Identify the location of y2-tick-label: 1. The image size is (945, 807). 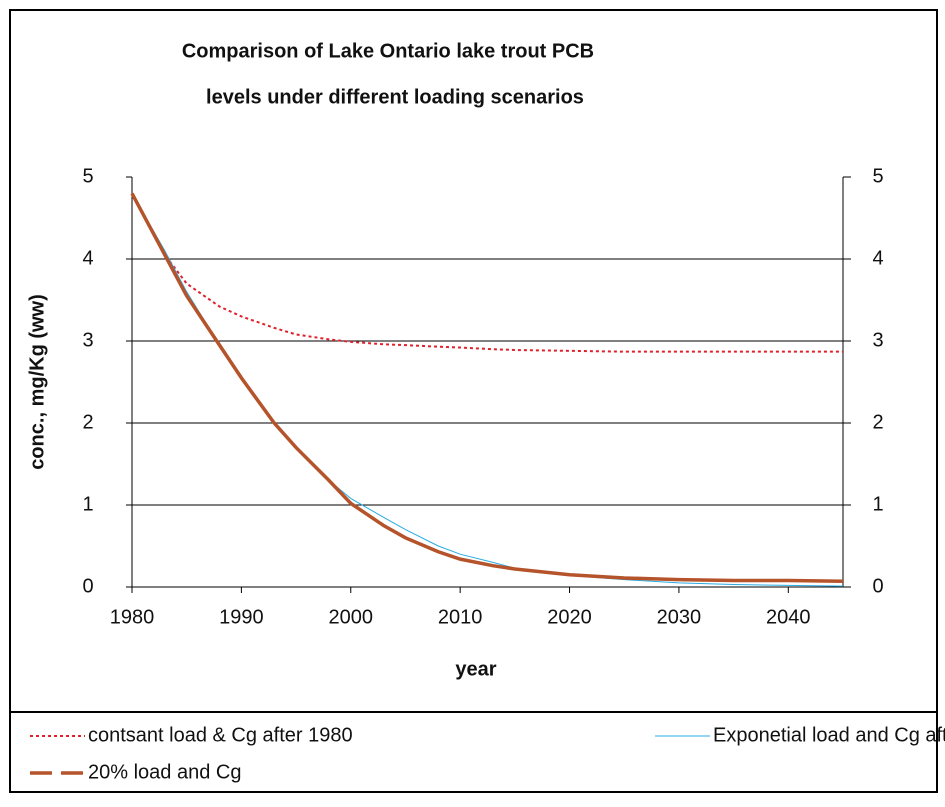
(877, 504).